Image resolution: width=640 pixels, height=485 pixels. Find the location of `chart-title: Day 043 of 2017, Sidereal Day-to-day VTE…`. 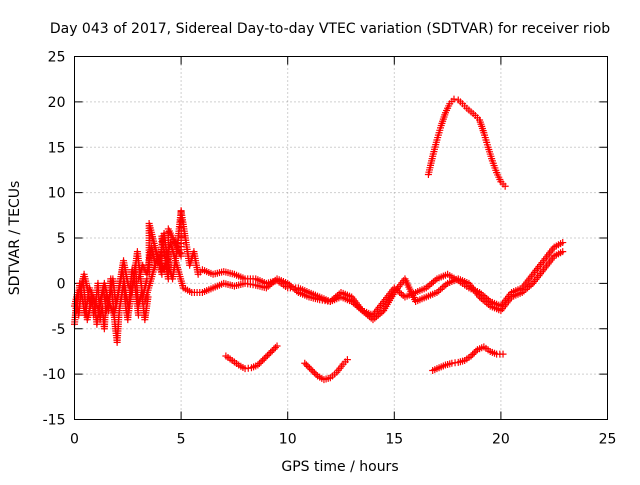

chart-title: Day 043 of 2017, Sidereal Day-to-day VTE… is located at coordinates (330, 29).